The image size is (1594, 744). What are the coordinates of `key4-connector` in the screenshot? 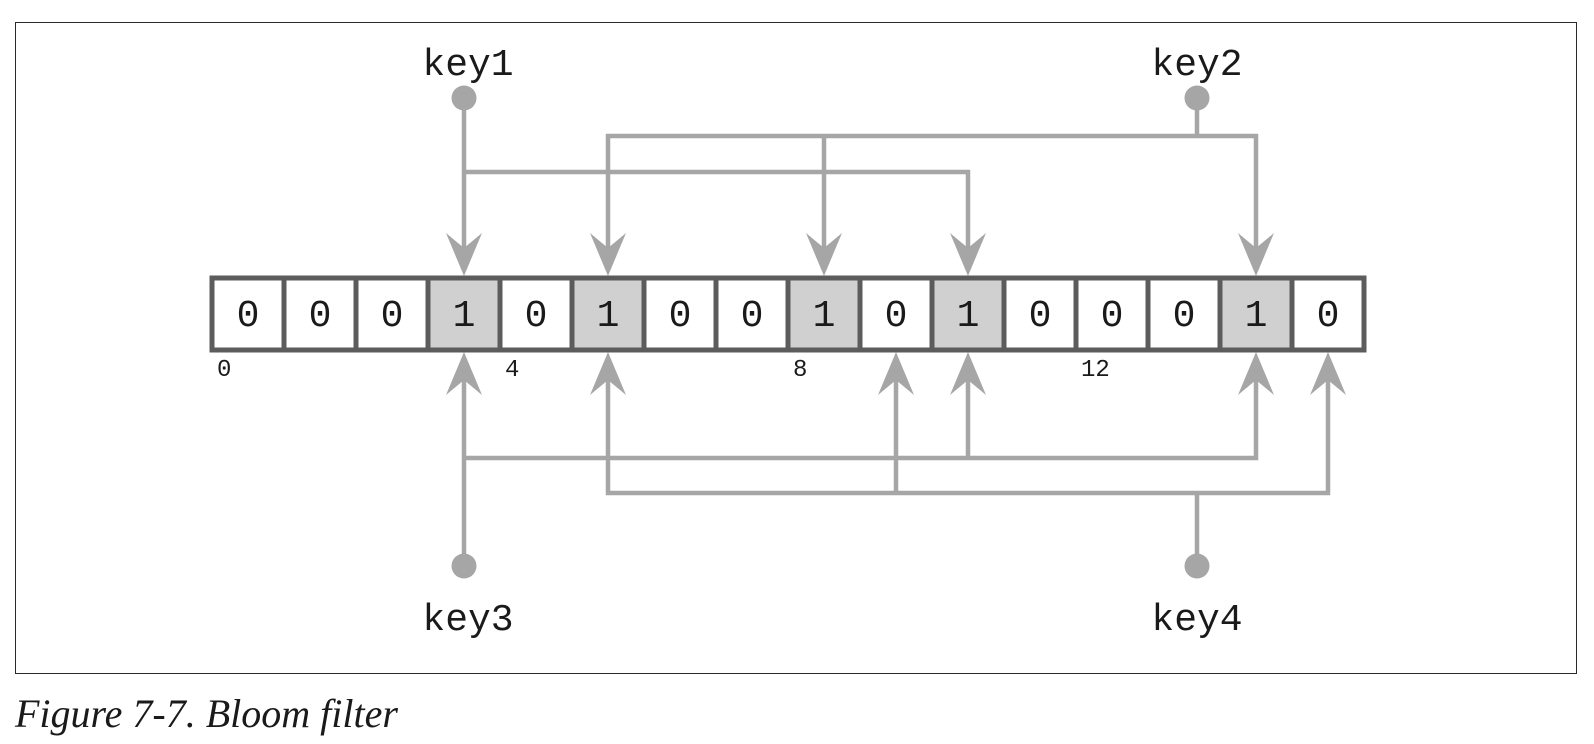 It's located at (968, 434).